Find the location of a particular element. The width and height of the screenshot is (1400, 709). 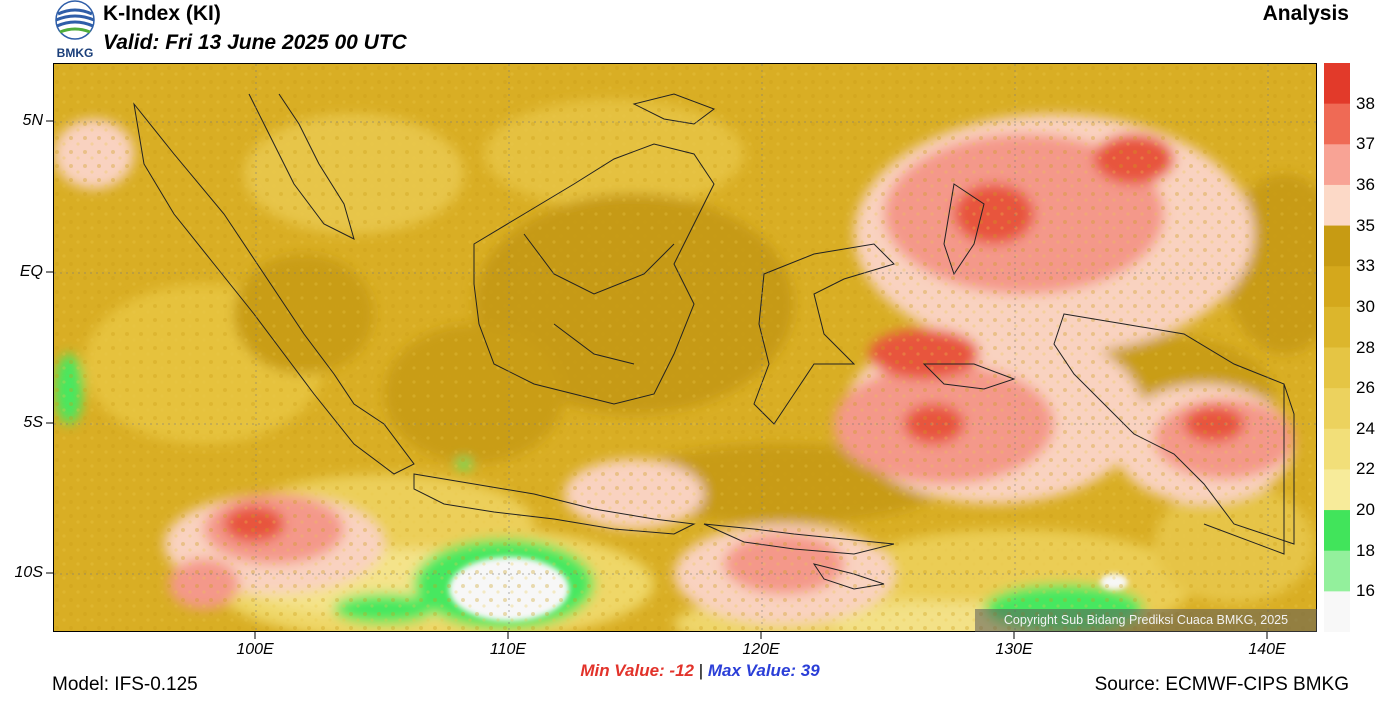

legend-label: 35 is located at coordinates (1365, 225).